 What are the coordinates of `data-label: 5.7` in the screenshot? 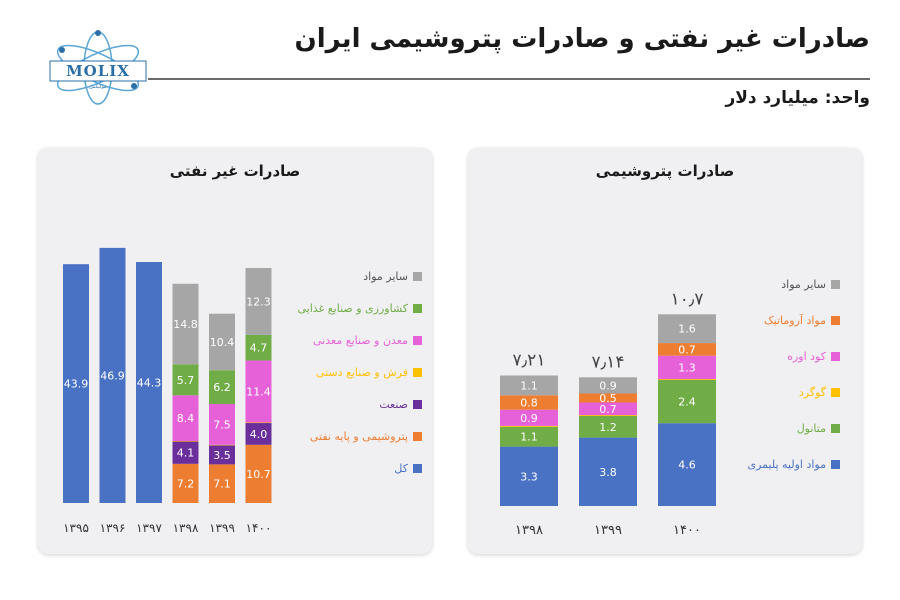 It's located at (186, 380).